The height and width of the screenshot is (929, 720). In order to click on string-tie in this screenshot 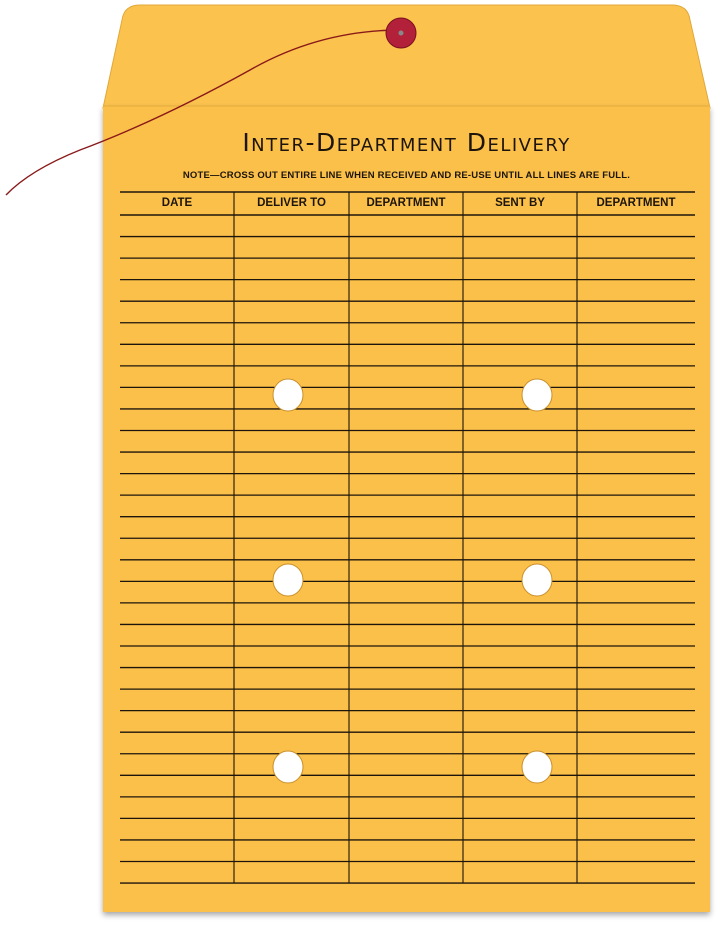, I will do `click(203, 112)`.